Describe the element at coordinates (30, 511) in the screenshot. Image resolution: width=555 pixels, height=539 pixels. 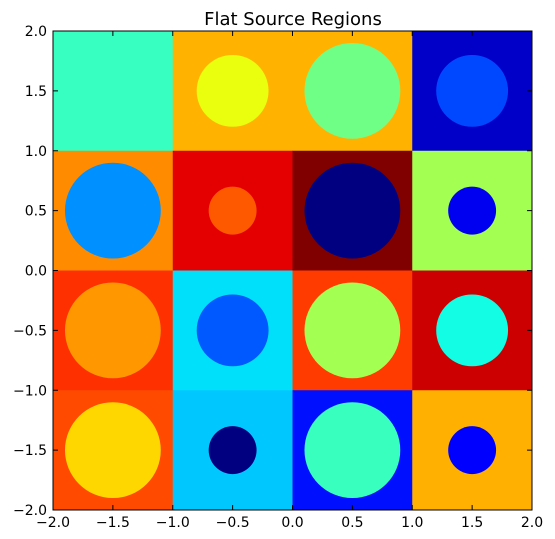
I see `y-tick-label: −2.0` at that location.